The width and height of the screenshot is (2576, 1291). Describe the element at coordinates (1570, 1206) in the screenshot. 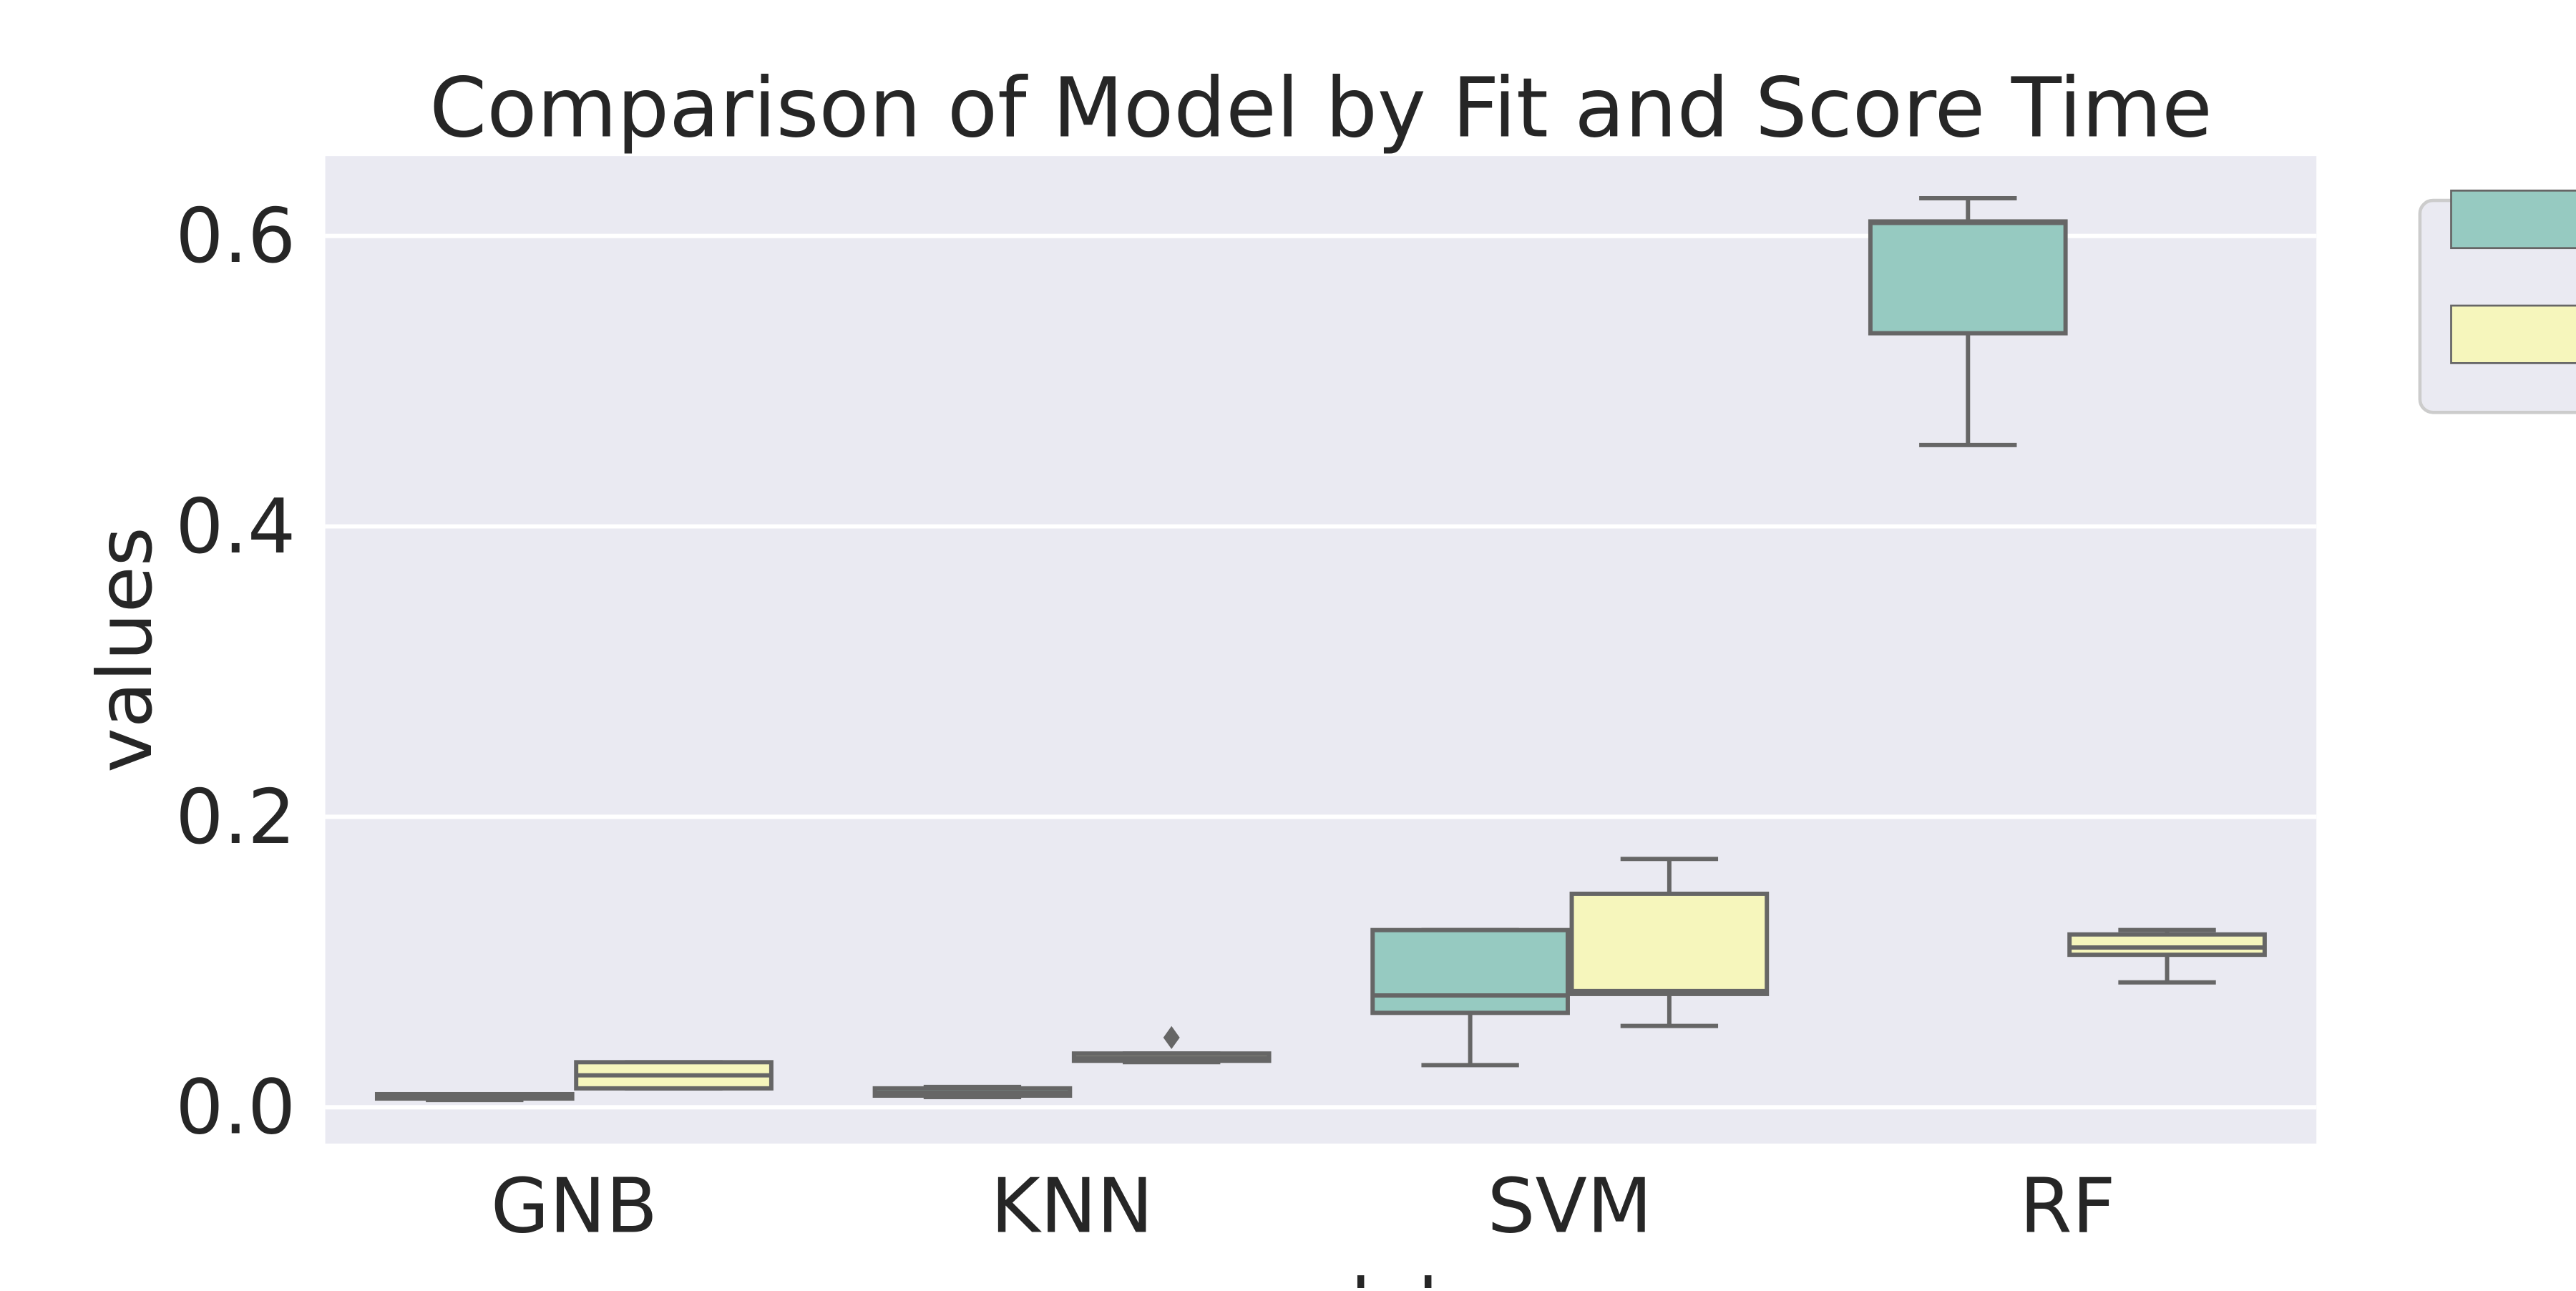

I see `x-tick-label: SVM` at that location.